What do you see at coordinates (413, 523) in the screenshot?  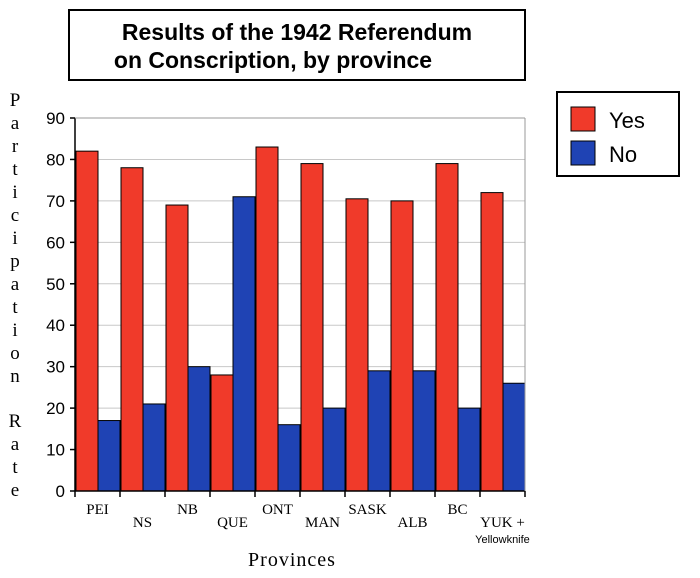 I see `x-tick-label: ALB` at bounding box center [413, 523].